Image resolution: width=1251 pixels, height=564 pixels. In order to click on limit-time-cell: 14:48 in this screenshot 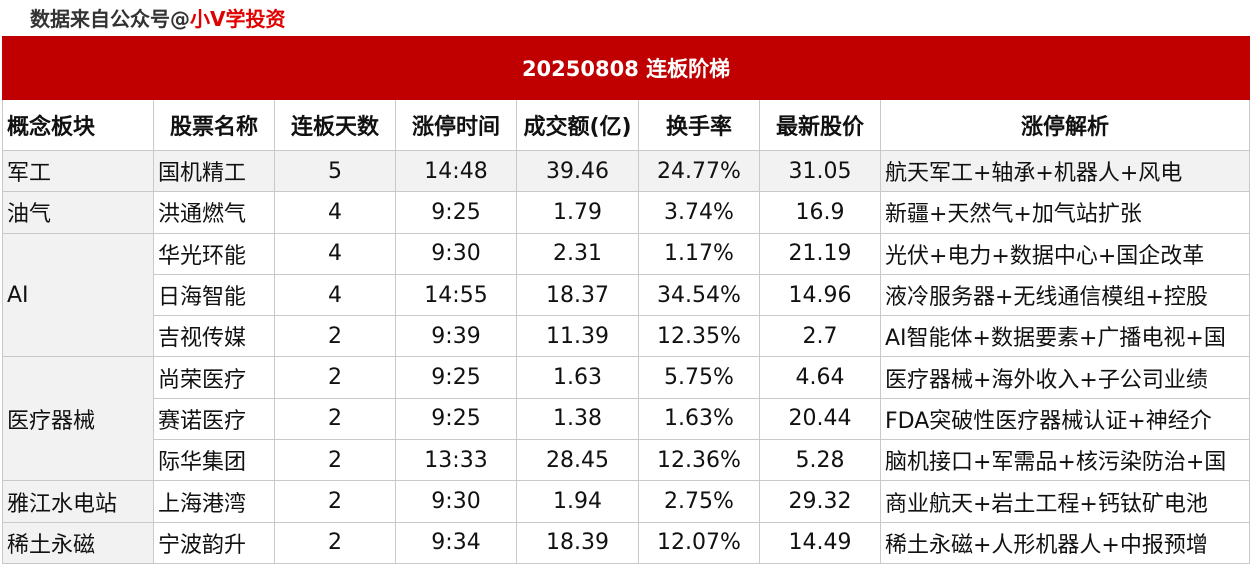, I will do `click(456, 171)`.